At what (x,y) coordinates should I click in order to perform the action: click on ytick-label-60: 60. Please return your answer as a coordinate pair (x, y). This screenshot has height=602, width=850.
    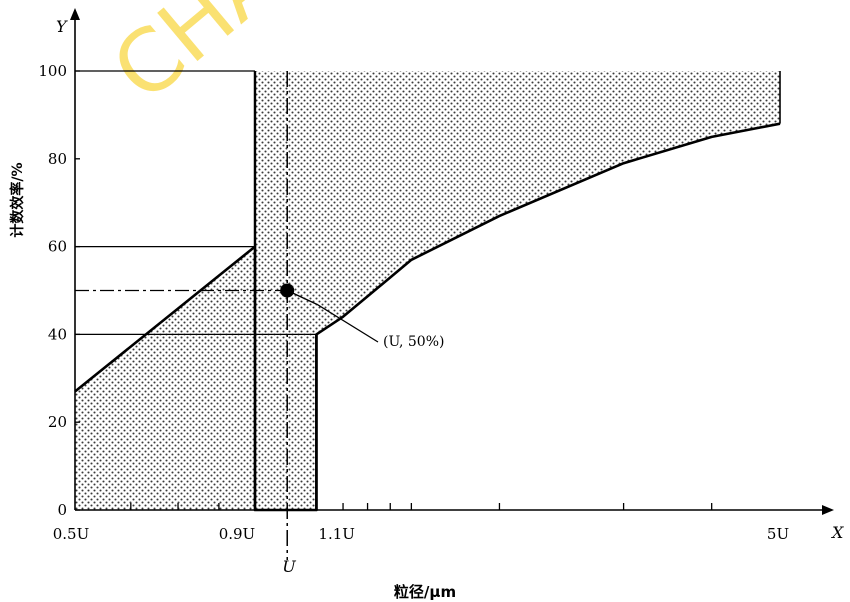
    Looking at the image, I should click on (57, 247).